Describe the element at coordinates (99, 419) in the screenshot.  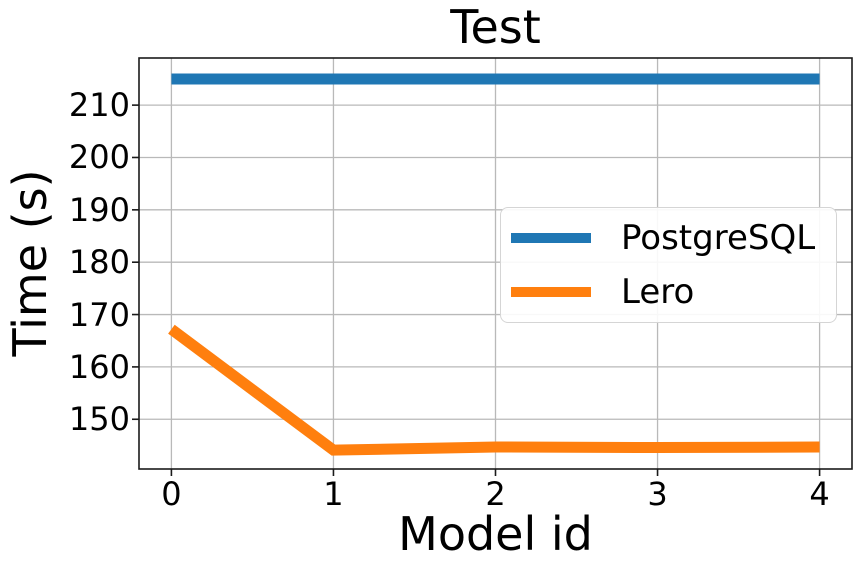
I see `y-tick-label: 150` at that location.